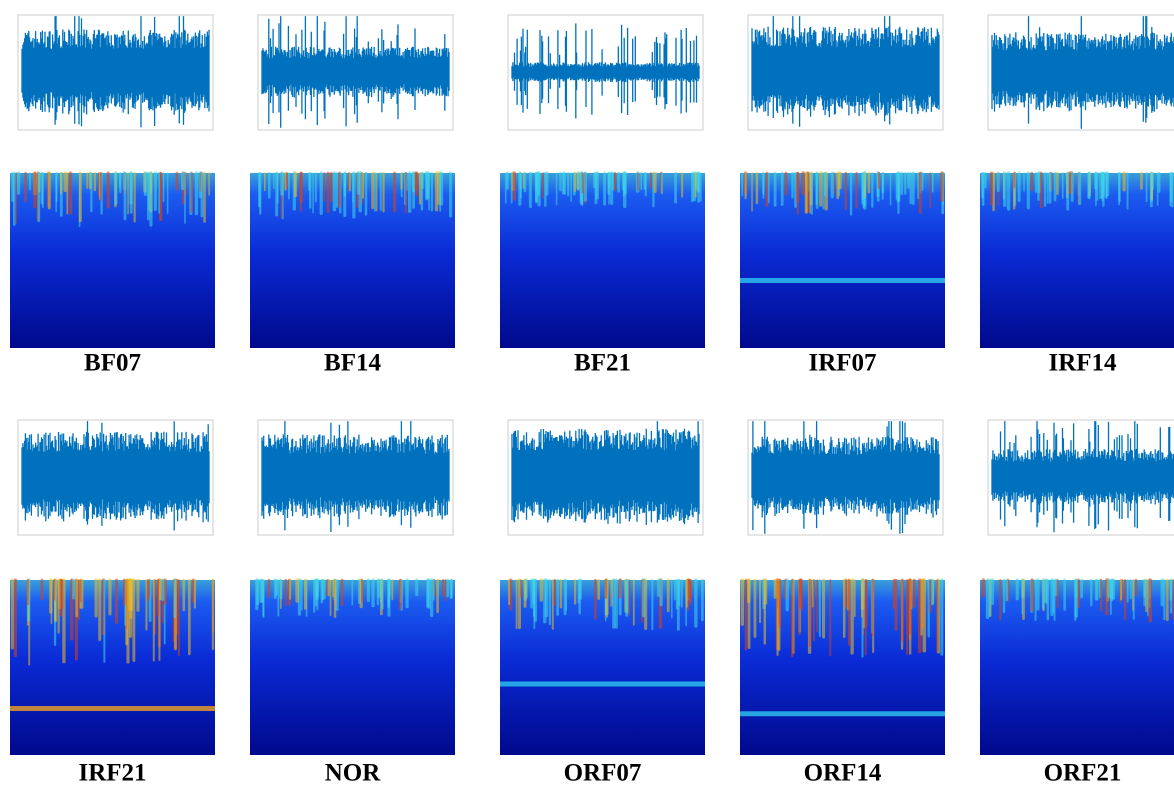  Describe the element at coordinates (1082, 363) in the screenshot. I see `panel-label: IRF14` at that location.